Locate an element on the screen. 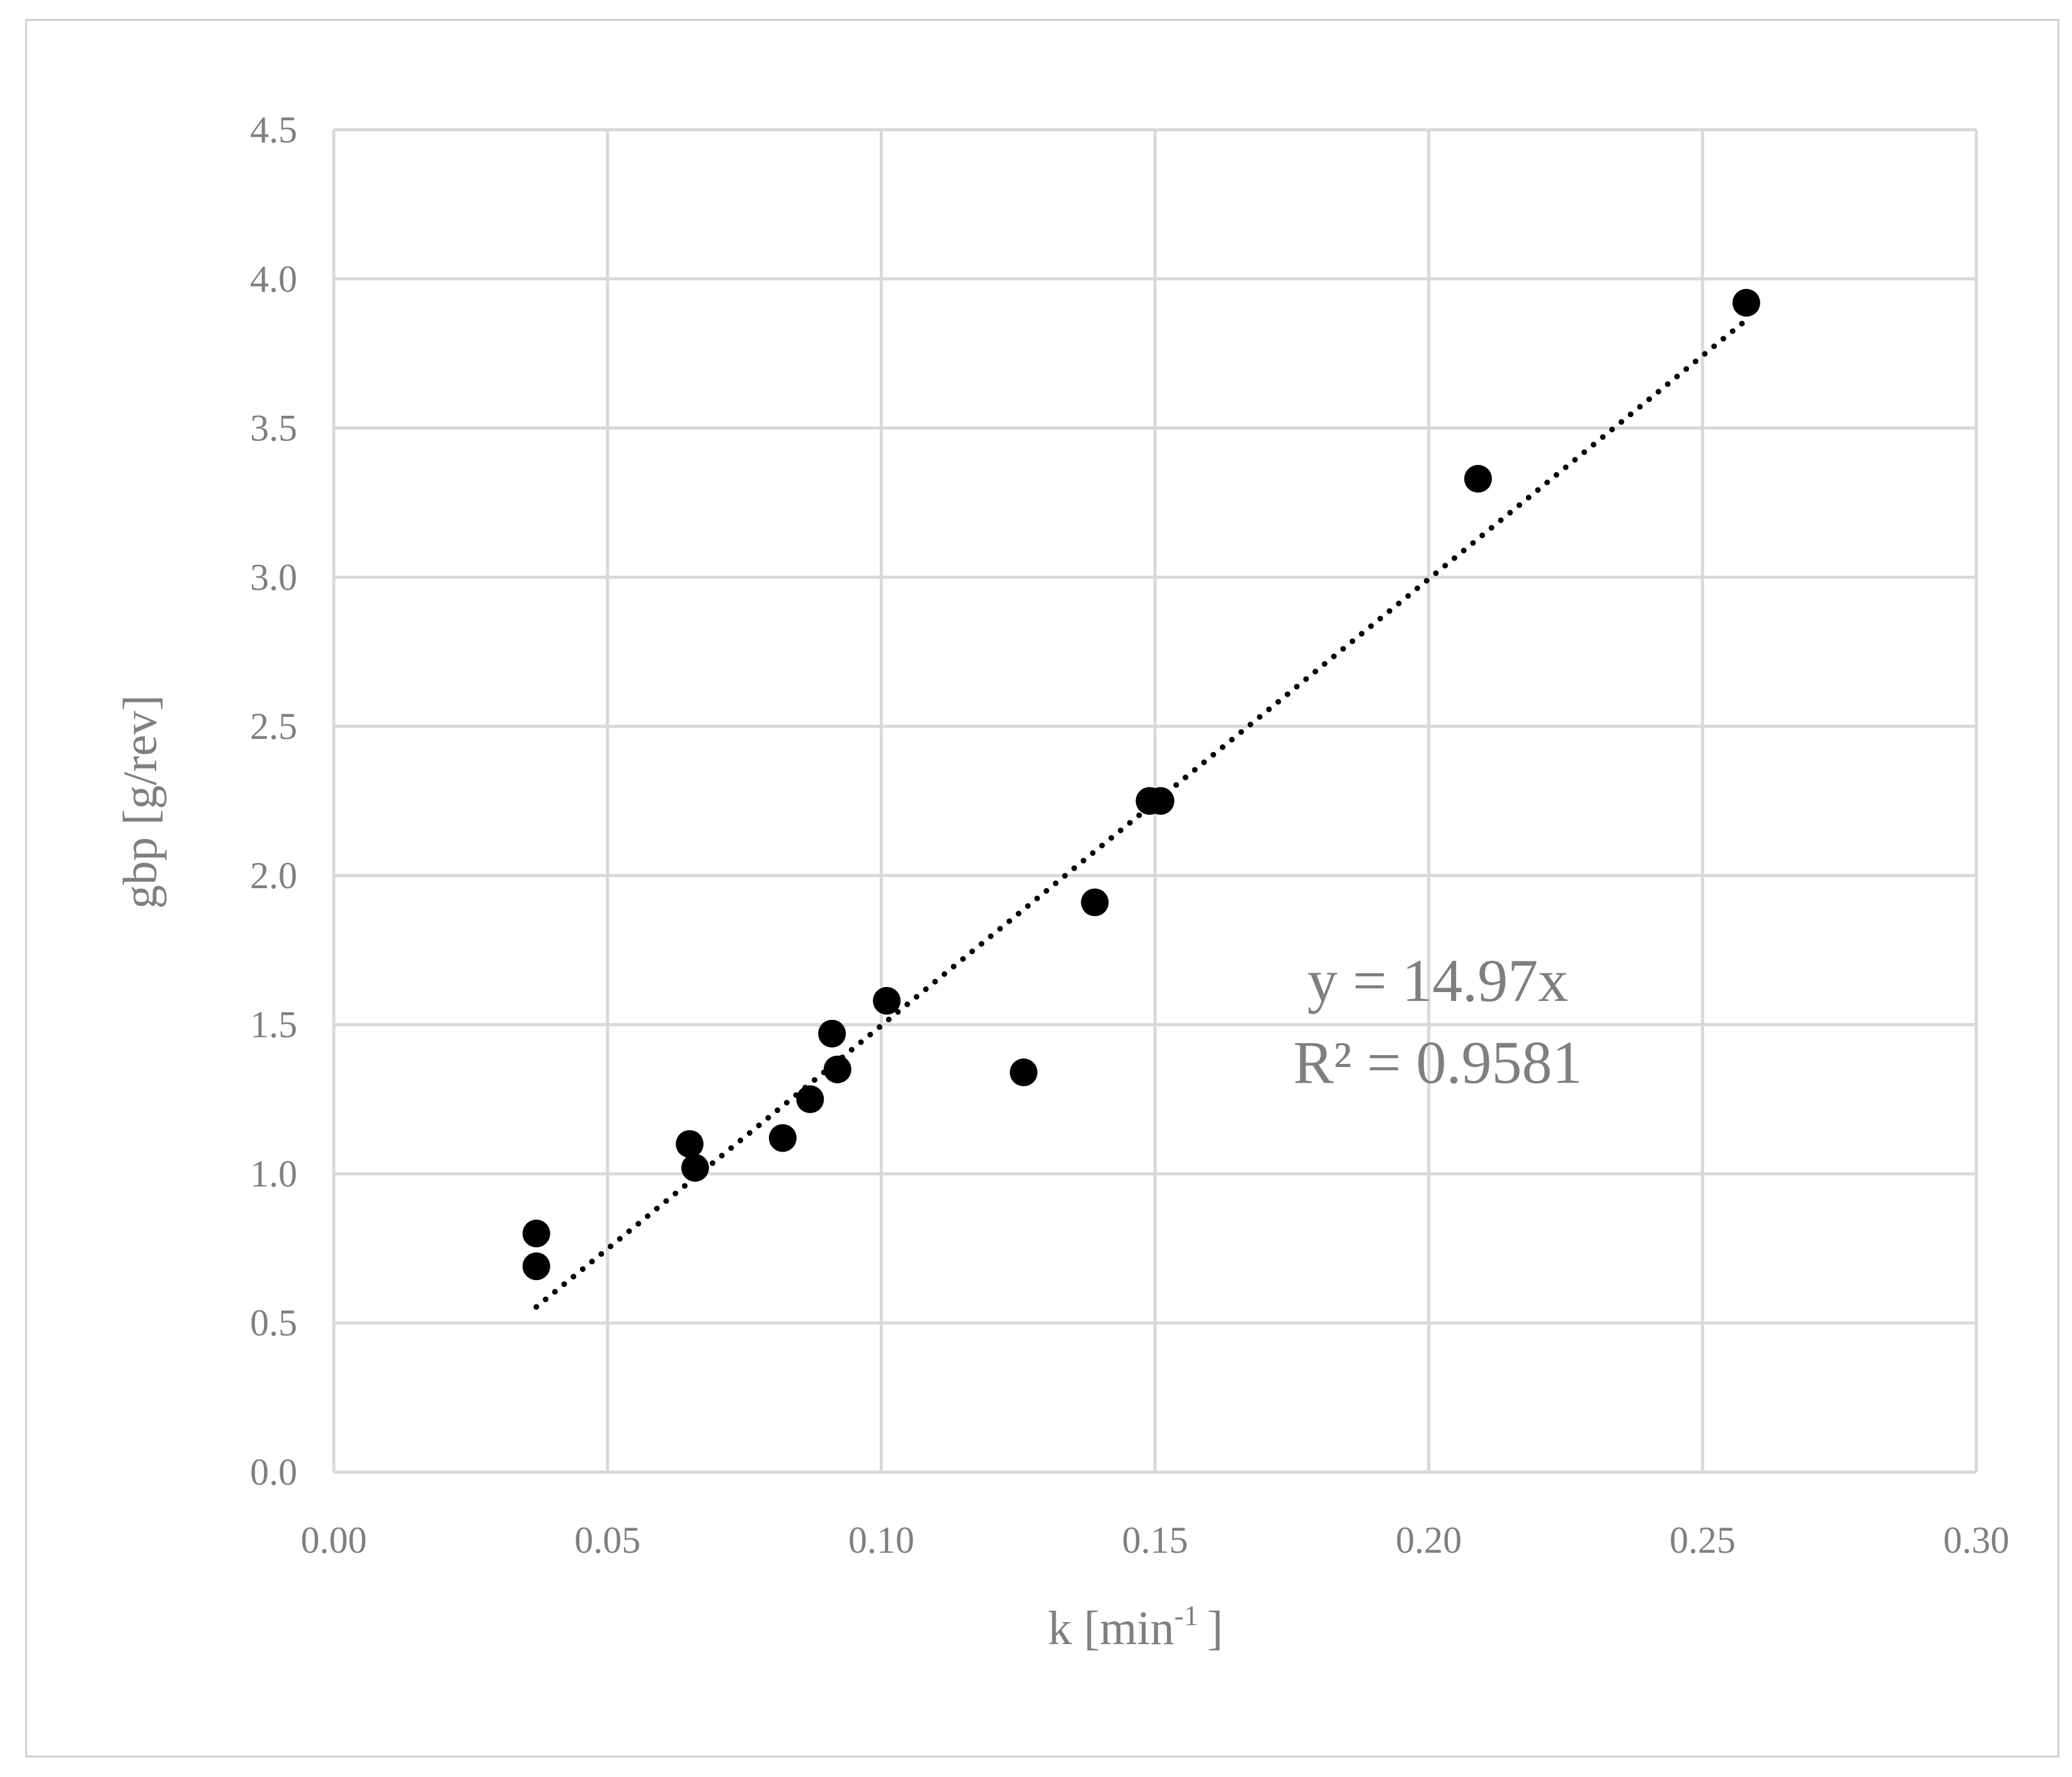 The width and height of the screenshot is (2072, 1777). x-tick-label: 0.00 is located at coordinates (334, 1540).